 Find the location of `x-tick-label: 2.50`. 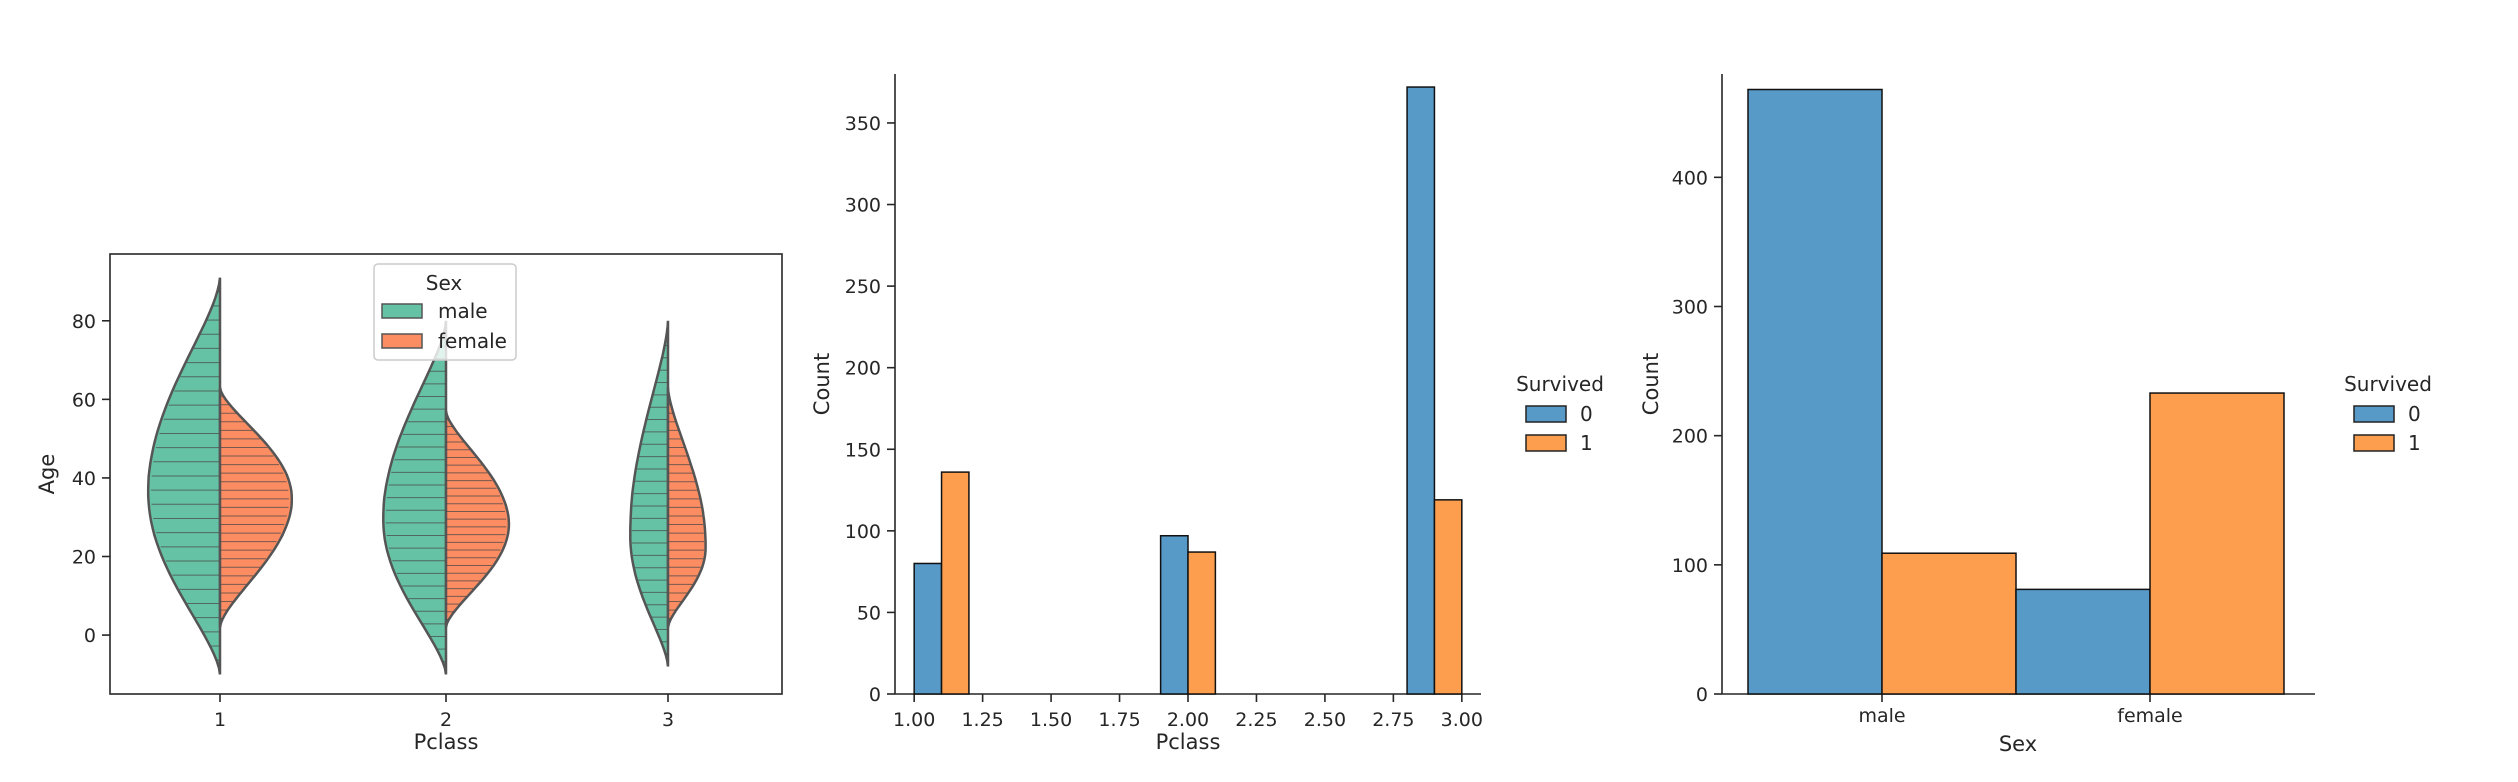

x-tick-label: 2.50 is located at coordinates (1325, 720).